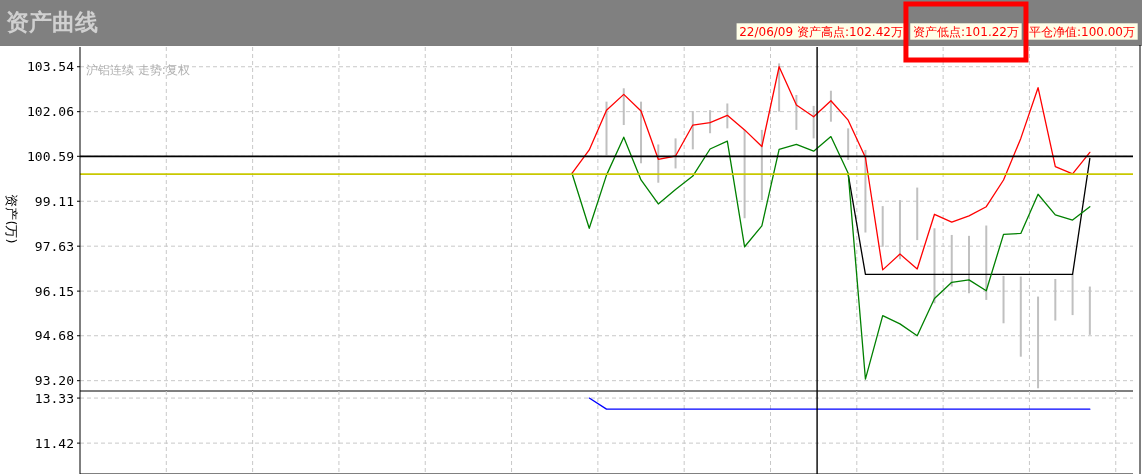  Describe the element at coordinates (11, 219) in the screenshot. I see `y-axis-title: 资产(万)` at that location.